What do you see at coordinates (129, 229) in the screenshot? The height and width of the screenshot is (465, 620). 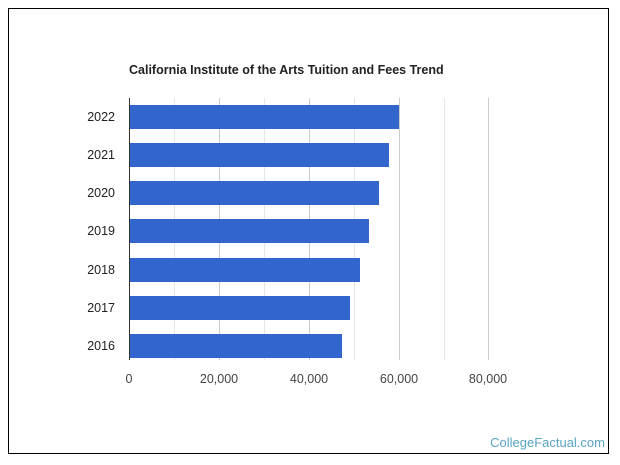 I see `y-axis-line` at bounding box center [129, 229].